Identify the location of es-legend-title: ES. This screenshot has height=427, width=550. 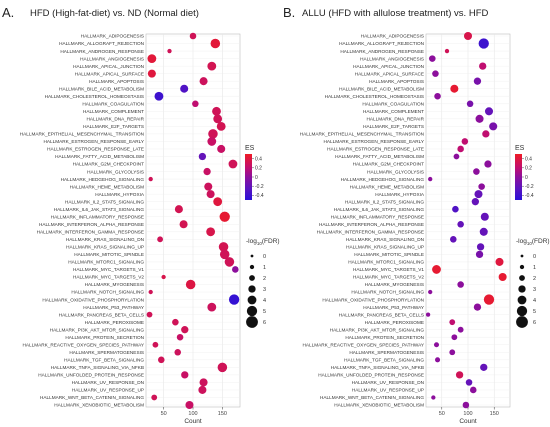
(520, 148).